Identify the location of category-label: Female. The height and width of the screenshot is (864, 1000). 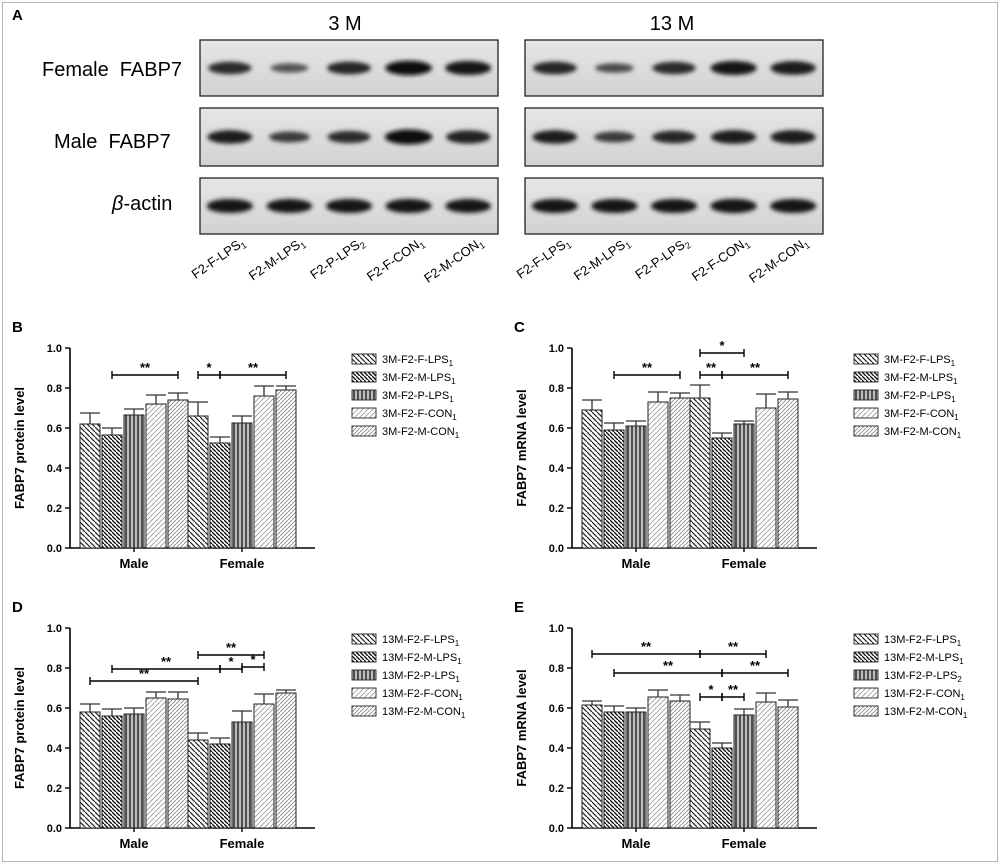
(744, 843).